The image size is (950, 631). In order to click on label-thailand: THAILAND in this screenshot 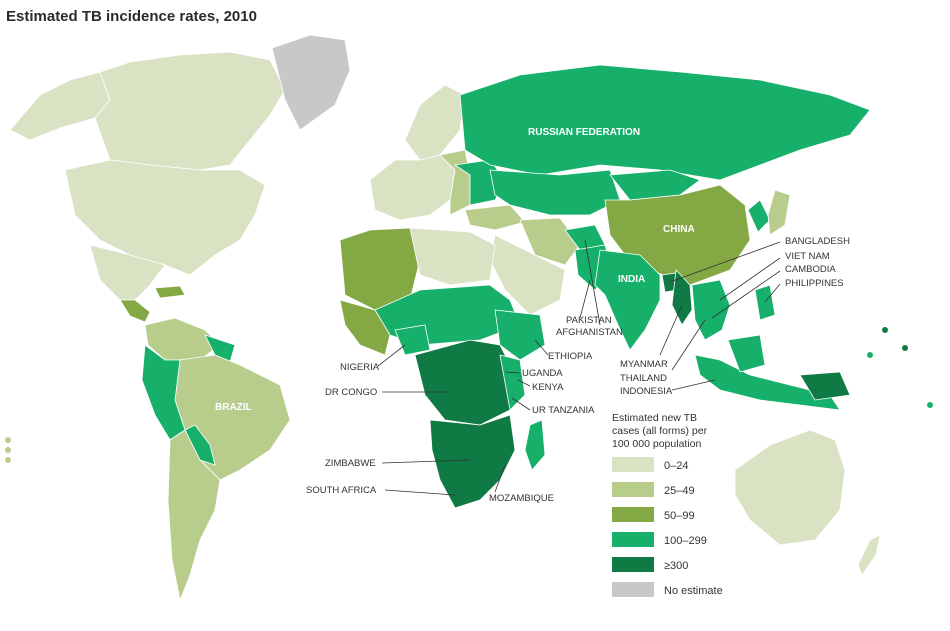, I will do `click(643, 378)`.